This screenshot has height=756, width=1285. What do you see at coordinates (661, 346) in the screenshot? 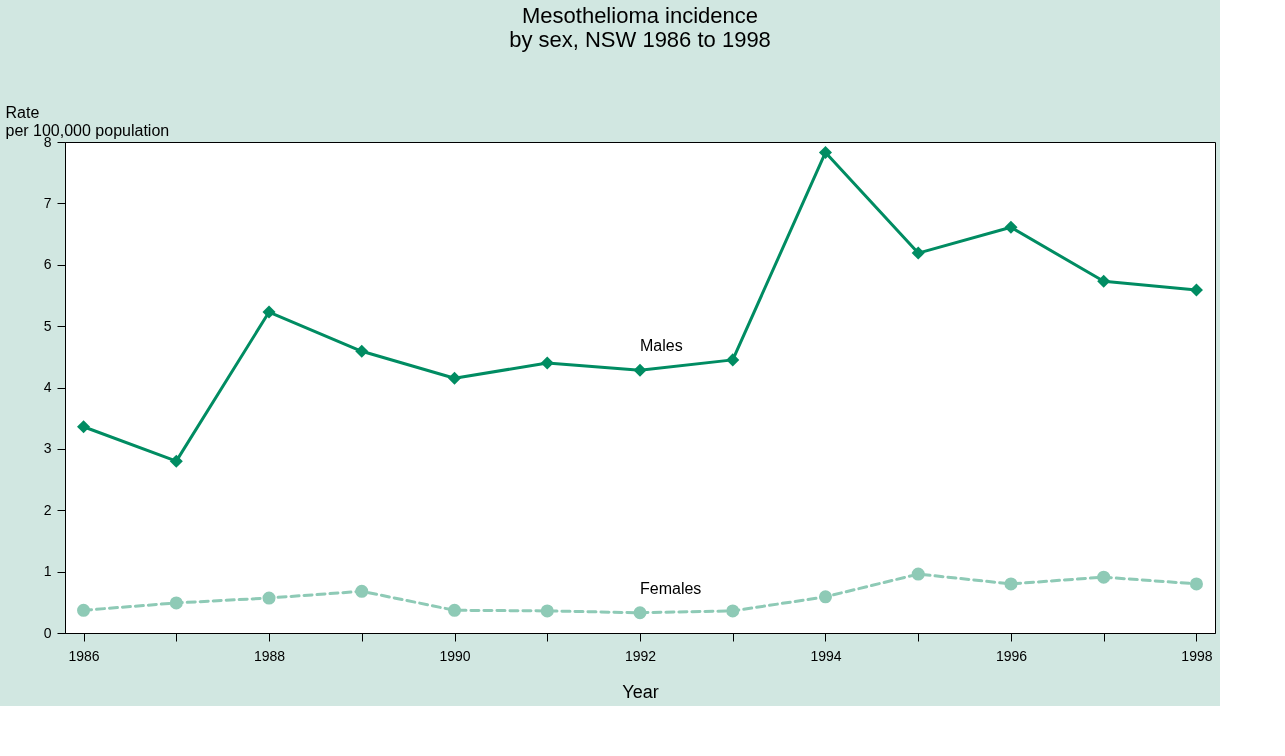
I see `series-label: Males` at bounding box center [661, 346].